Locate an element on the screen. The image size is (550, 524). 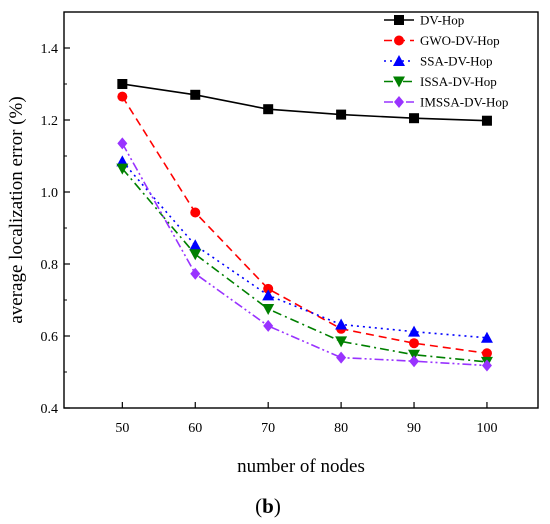
panel-label-close: ) is located at coordinates (277, 506).